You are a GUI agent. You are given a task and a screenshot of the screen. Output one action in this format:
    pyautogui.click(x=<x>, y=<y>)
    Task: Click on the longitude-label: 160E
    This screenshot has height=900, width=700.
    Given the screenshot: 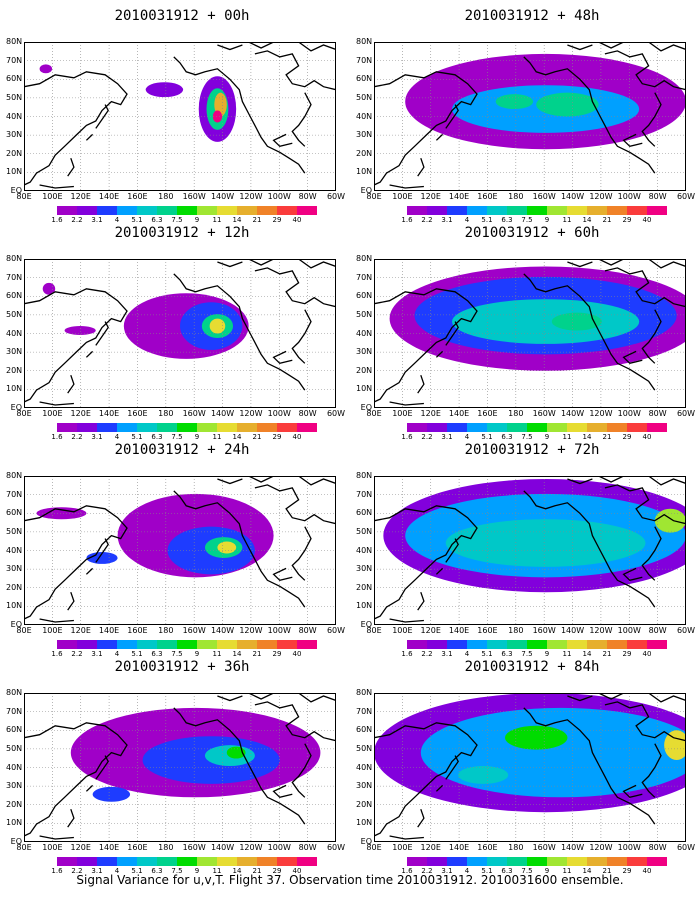 What is the action you would take?
    pyautogui.click(x=137, y=630)
    